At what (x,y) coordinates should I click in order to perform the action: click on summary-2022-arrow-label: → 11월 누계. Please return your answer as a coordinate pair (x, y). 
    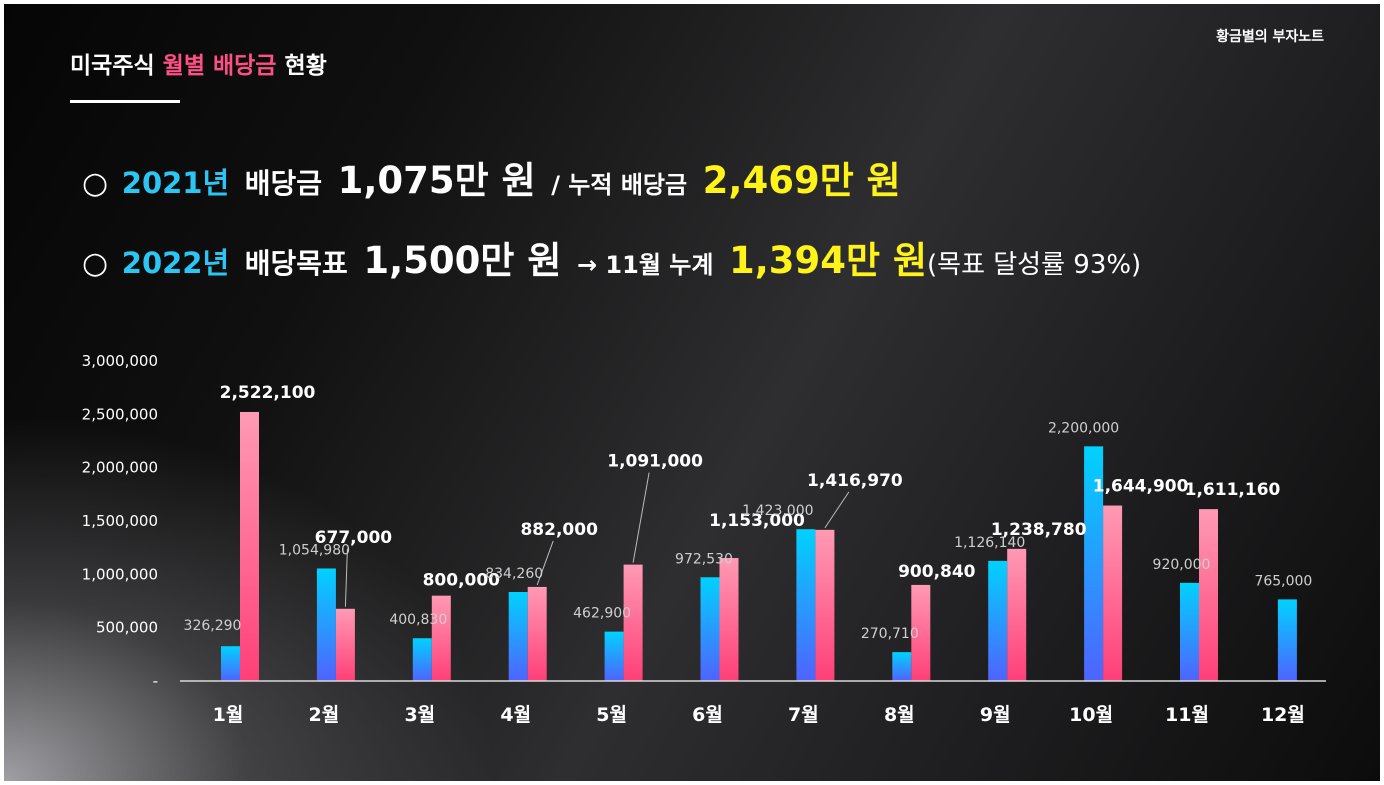
    Looking at the image, I should click on (645, 265).